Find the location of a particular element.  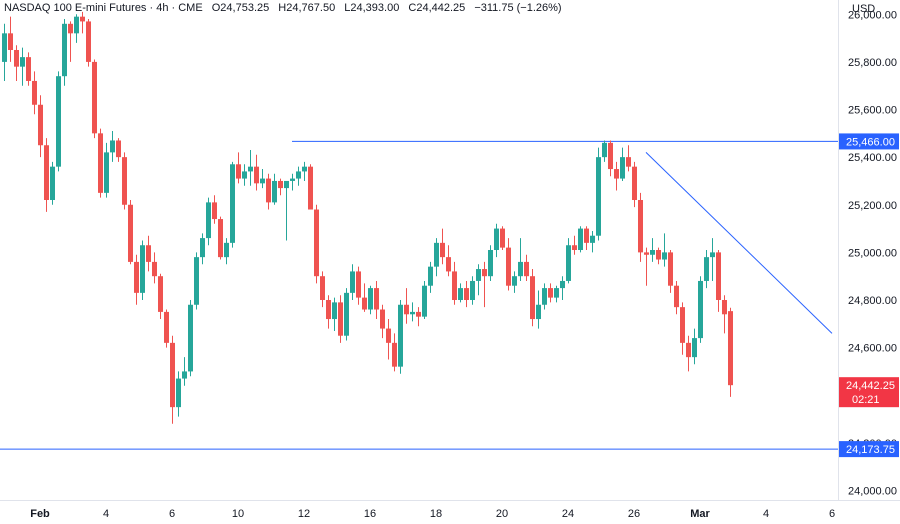

trendline is located at coordinates (739, 243).